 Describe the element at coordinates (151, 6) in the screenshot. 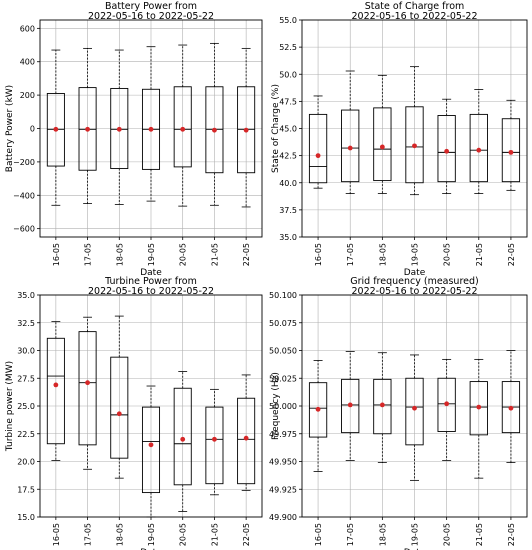

I see `chart-title-line: Battery Power from` at that location.